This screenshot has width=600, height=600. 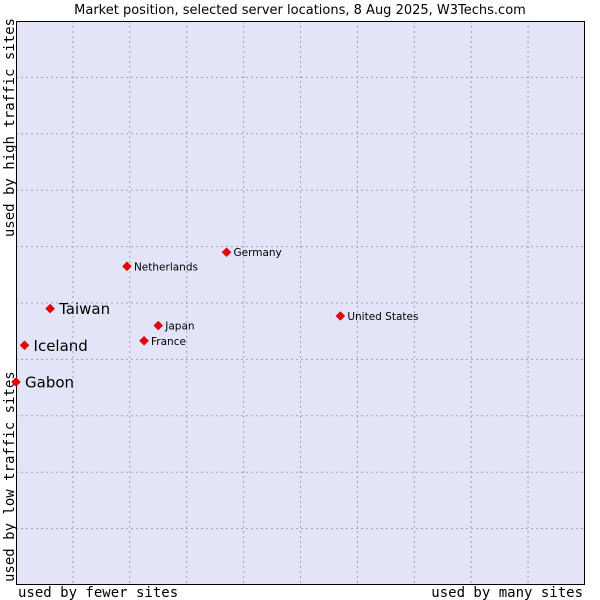 I want to click on point-marker-gabon, so click(x=16, y=382).